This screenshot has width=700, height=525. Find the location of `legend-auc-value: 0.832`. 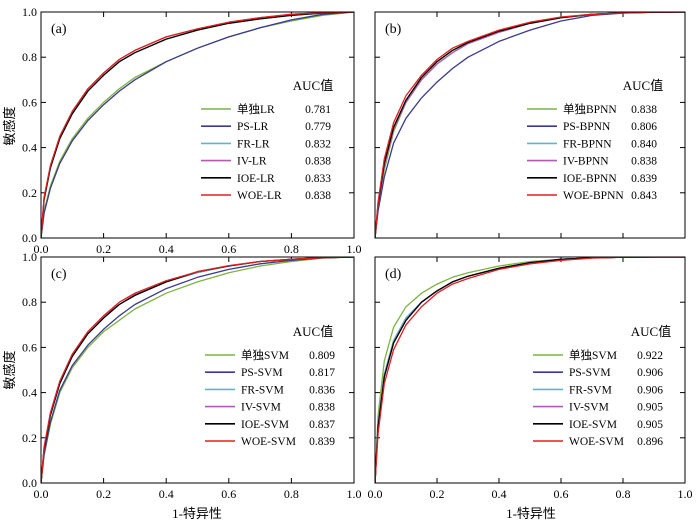

legend-auc-value: 0.832 is located at coordinates (318, 144).